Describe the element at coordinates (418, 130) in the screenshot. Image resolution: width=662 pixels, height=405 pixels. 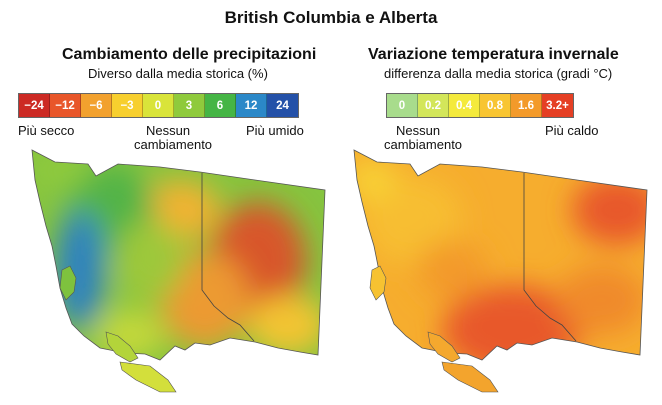
I see `temp-low-label-line1: Nessun` at that location.